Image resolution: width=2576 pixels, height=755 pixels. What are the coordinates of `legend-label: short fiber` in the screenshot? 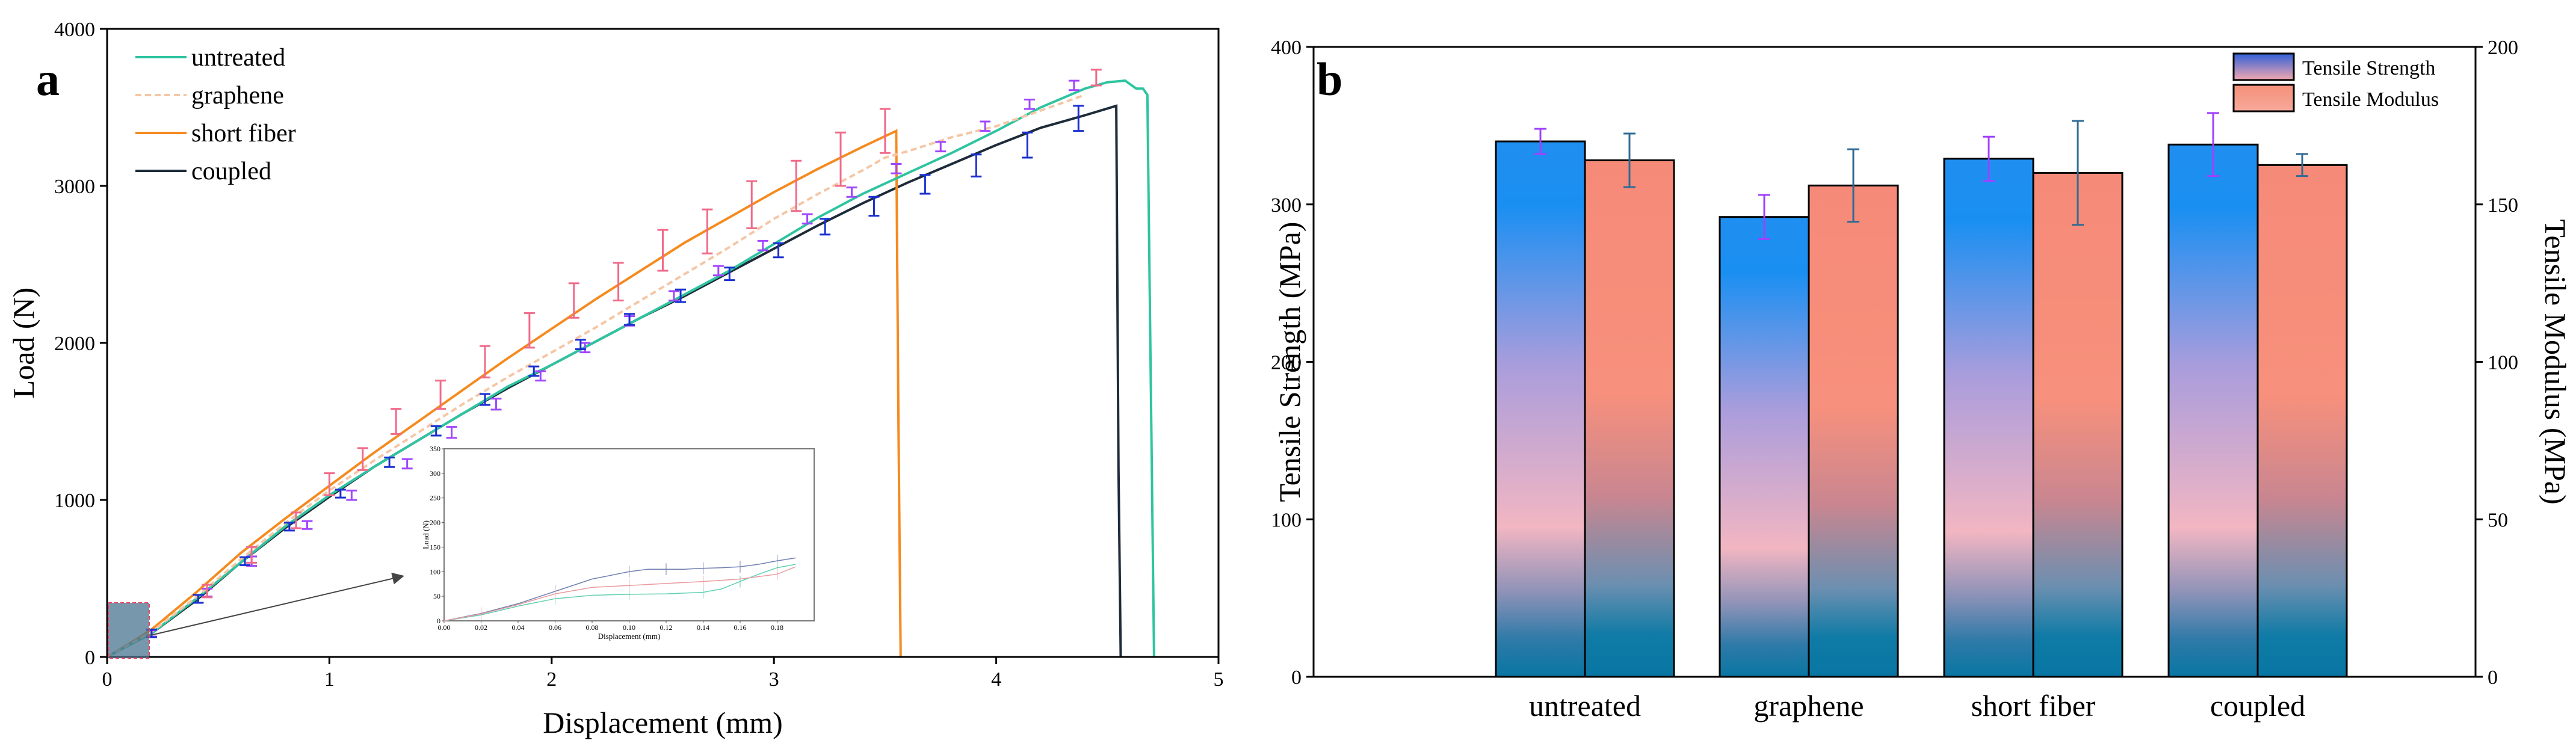 It's located at (243, 134).